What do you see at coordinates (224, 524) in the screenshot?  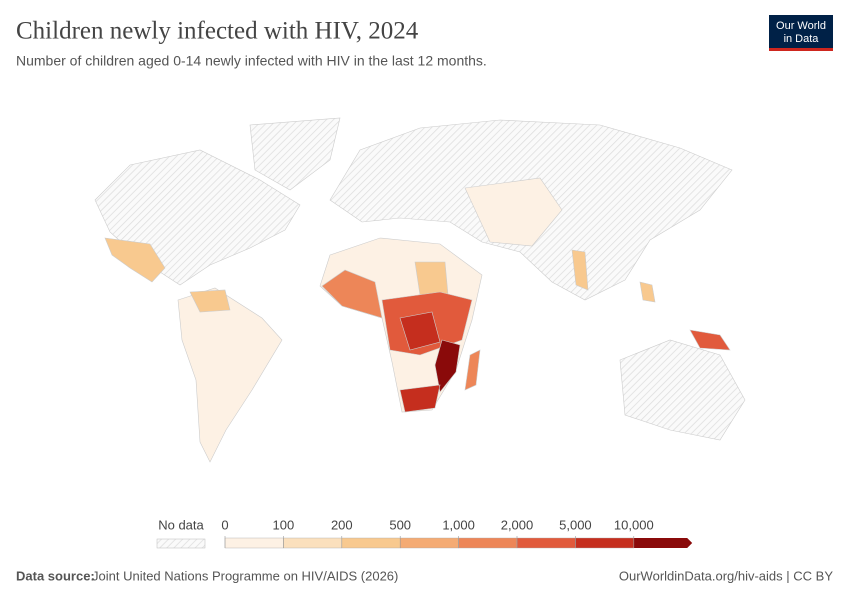 I see `legend-tick-label: 0` at bounding box center [224, 524].